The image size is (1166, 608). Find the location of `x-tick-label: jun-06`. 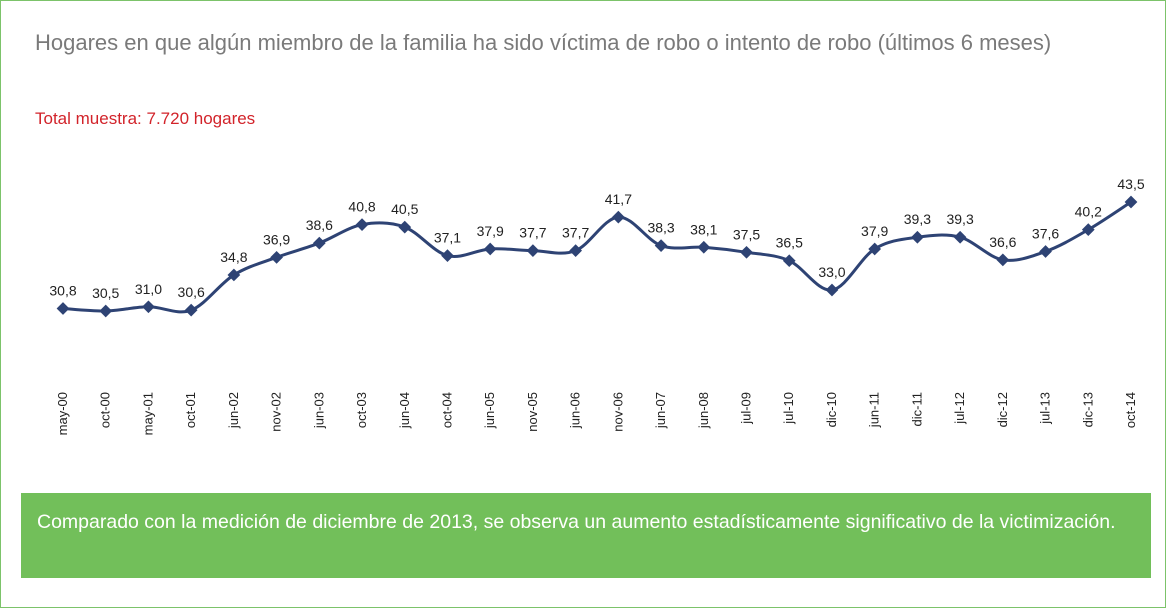

x-tick-label: jun-06 is located at coordinates (575, 410).